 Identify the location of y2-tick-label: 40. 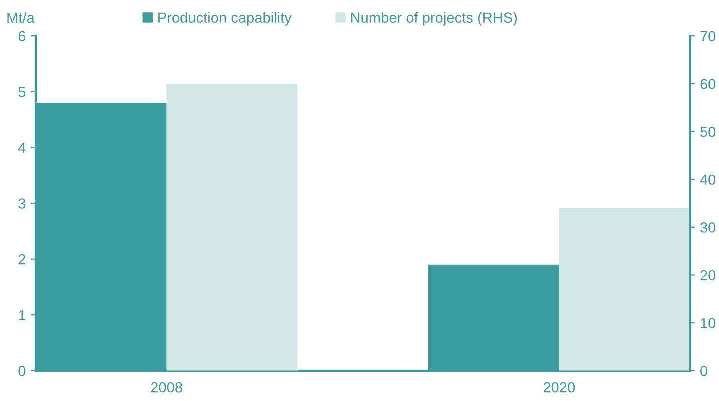
(708, 180).